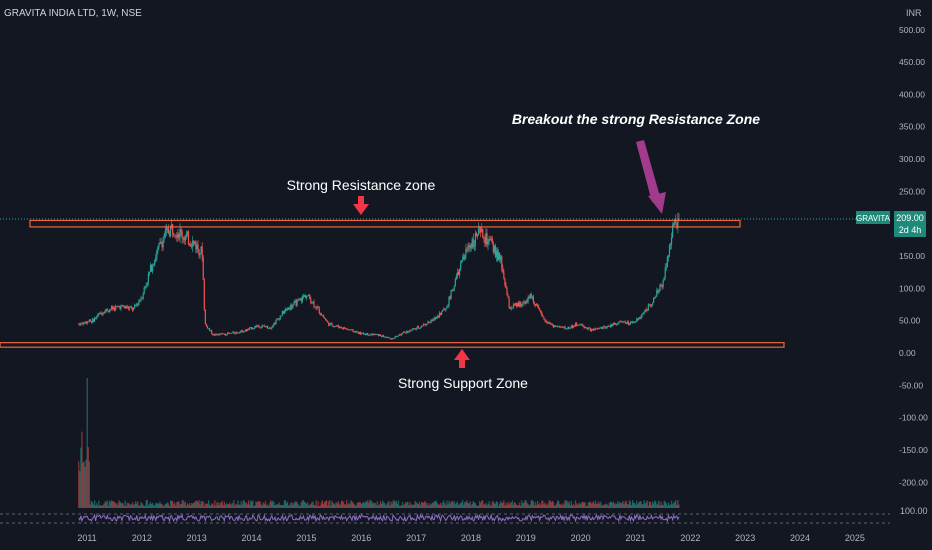 Image resolution: width=932 pixels, height=550 pixels. What do you see at coordinates (913, 418) in the screenshot?
I see `y-tick-label: -100.00` at bounding box center [913, 418].